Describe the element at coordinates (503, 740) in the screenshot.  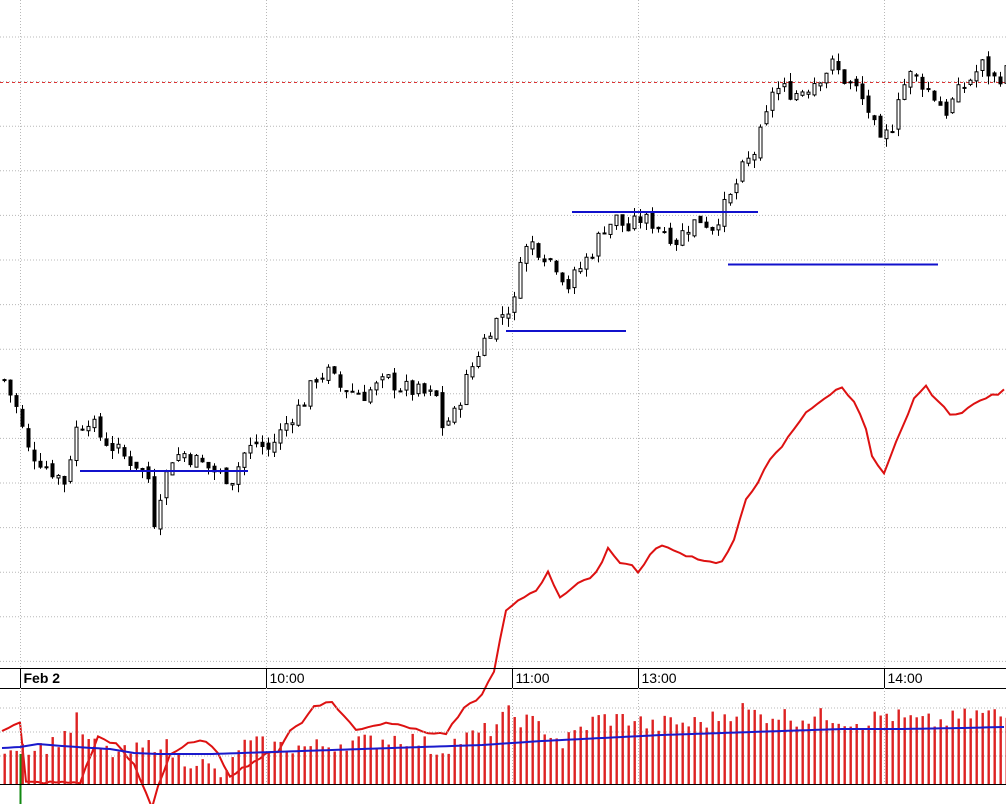
I see `volume-moving-average-line` at that location.